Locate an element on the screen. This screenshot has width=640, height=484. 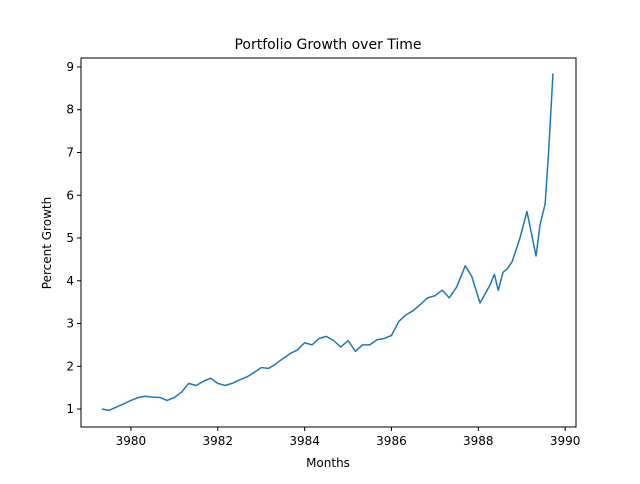
x-tick-label: 3988 is located at coordinates (478, 441).